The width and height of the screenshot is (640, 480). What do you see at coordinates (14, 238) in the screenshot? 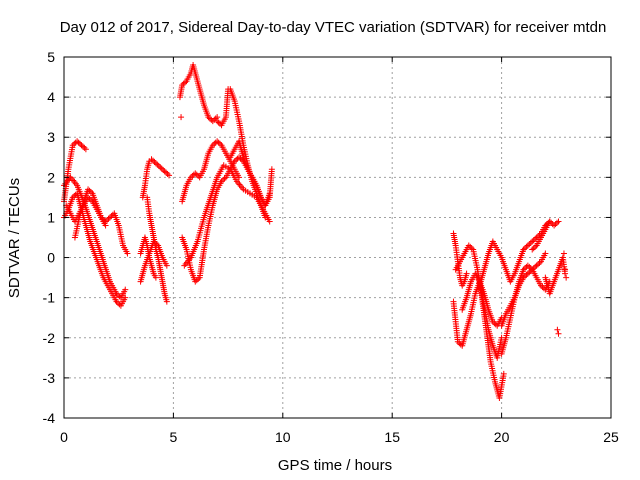
I see `y-axis-label: SDTVAR / TECUs` at bounding box center [14, 238].